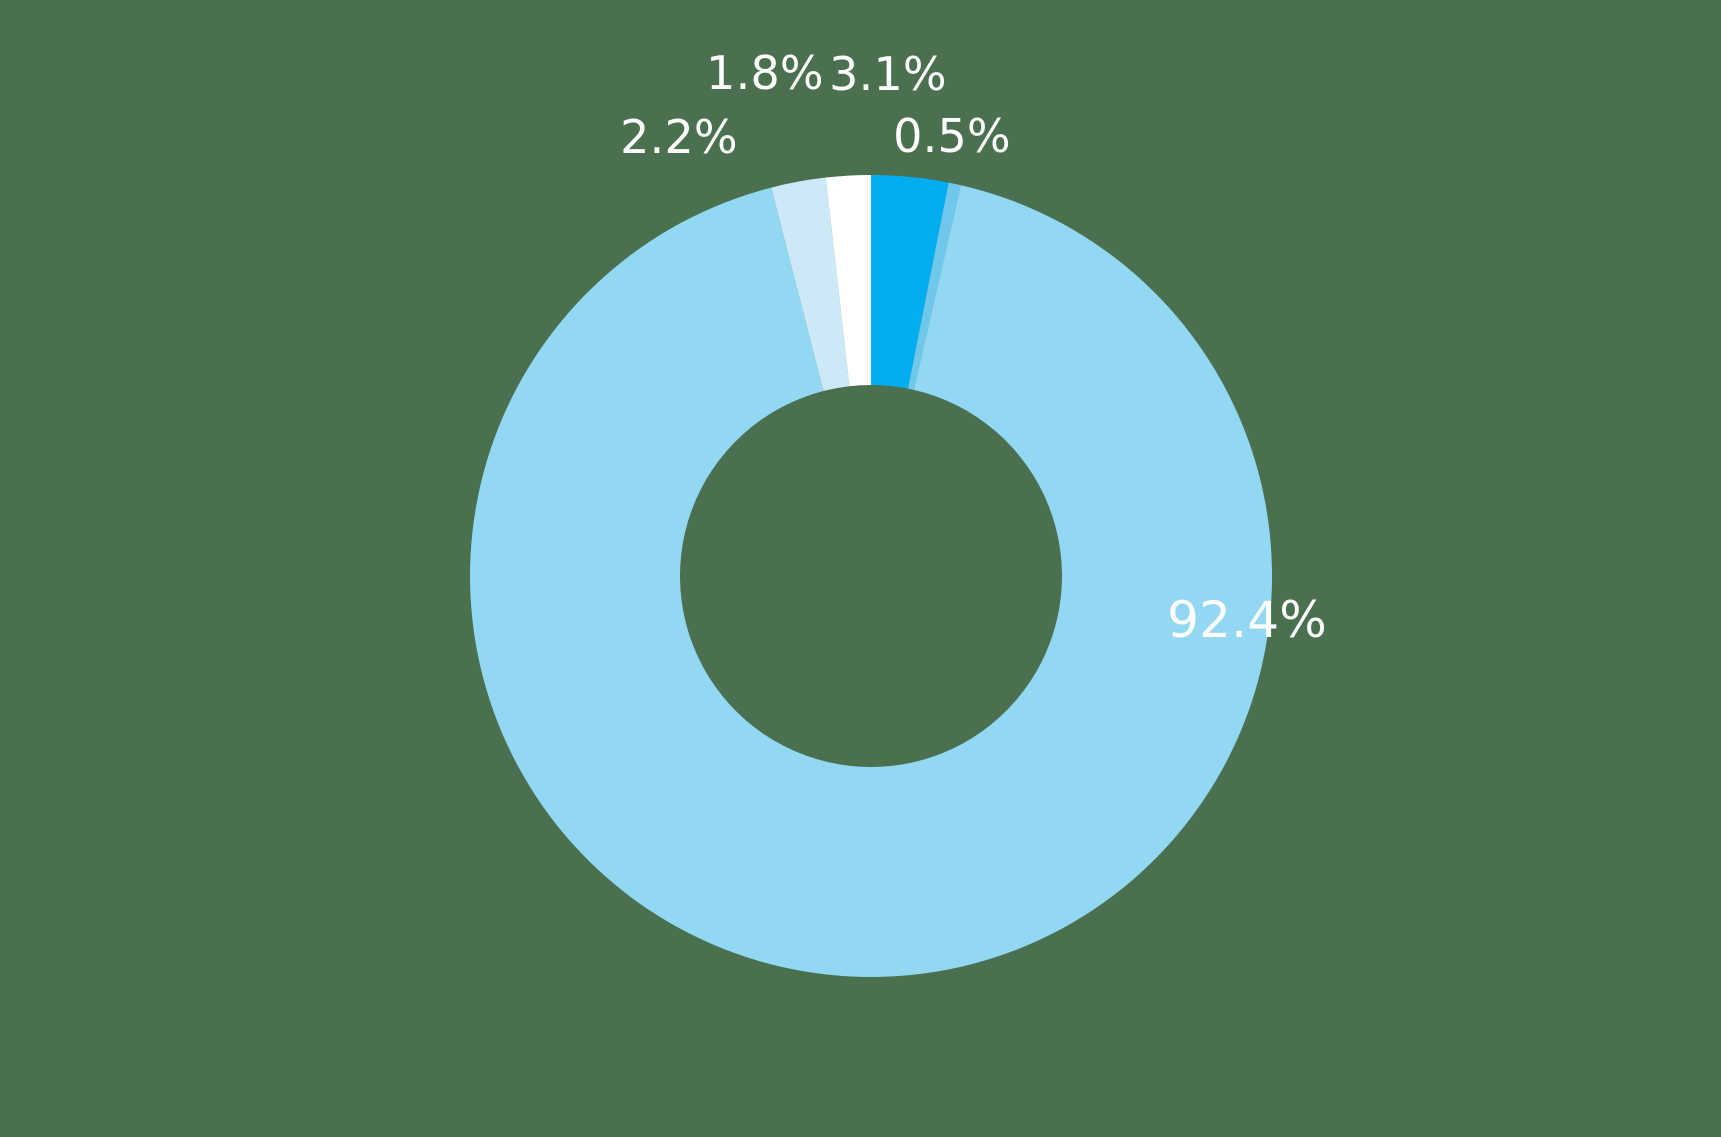 Image resolution: width=1721 pixels, height=1137 pixels. I want to click on donut-slice-label-92-4pct: 92.4%, so click(1247, 620).